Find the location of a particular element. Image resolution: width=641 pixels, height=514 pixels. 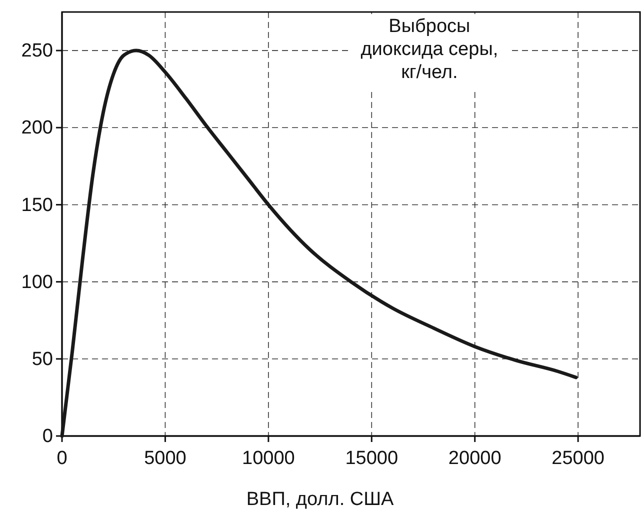

y-tick-label: 50 is located at coordinates (42, 359).